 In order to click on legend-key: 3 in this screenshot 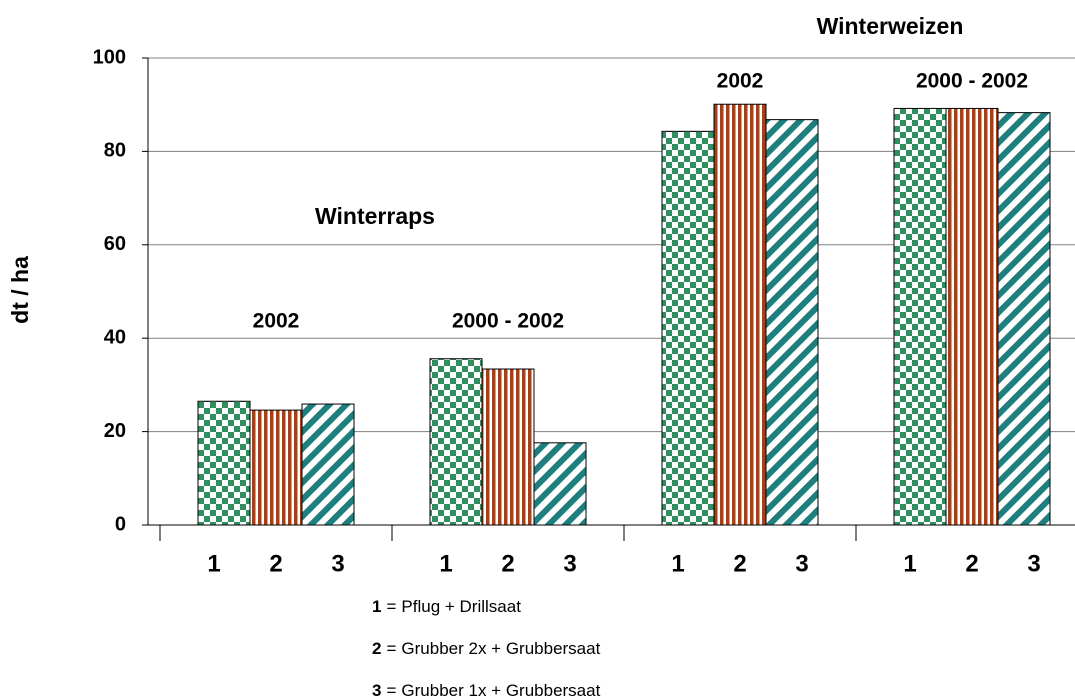, I will do `click(376, 689)`.